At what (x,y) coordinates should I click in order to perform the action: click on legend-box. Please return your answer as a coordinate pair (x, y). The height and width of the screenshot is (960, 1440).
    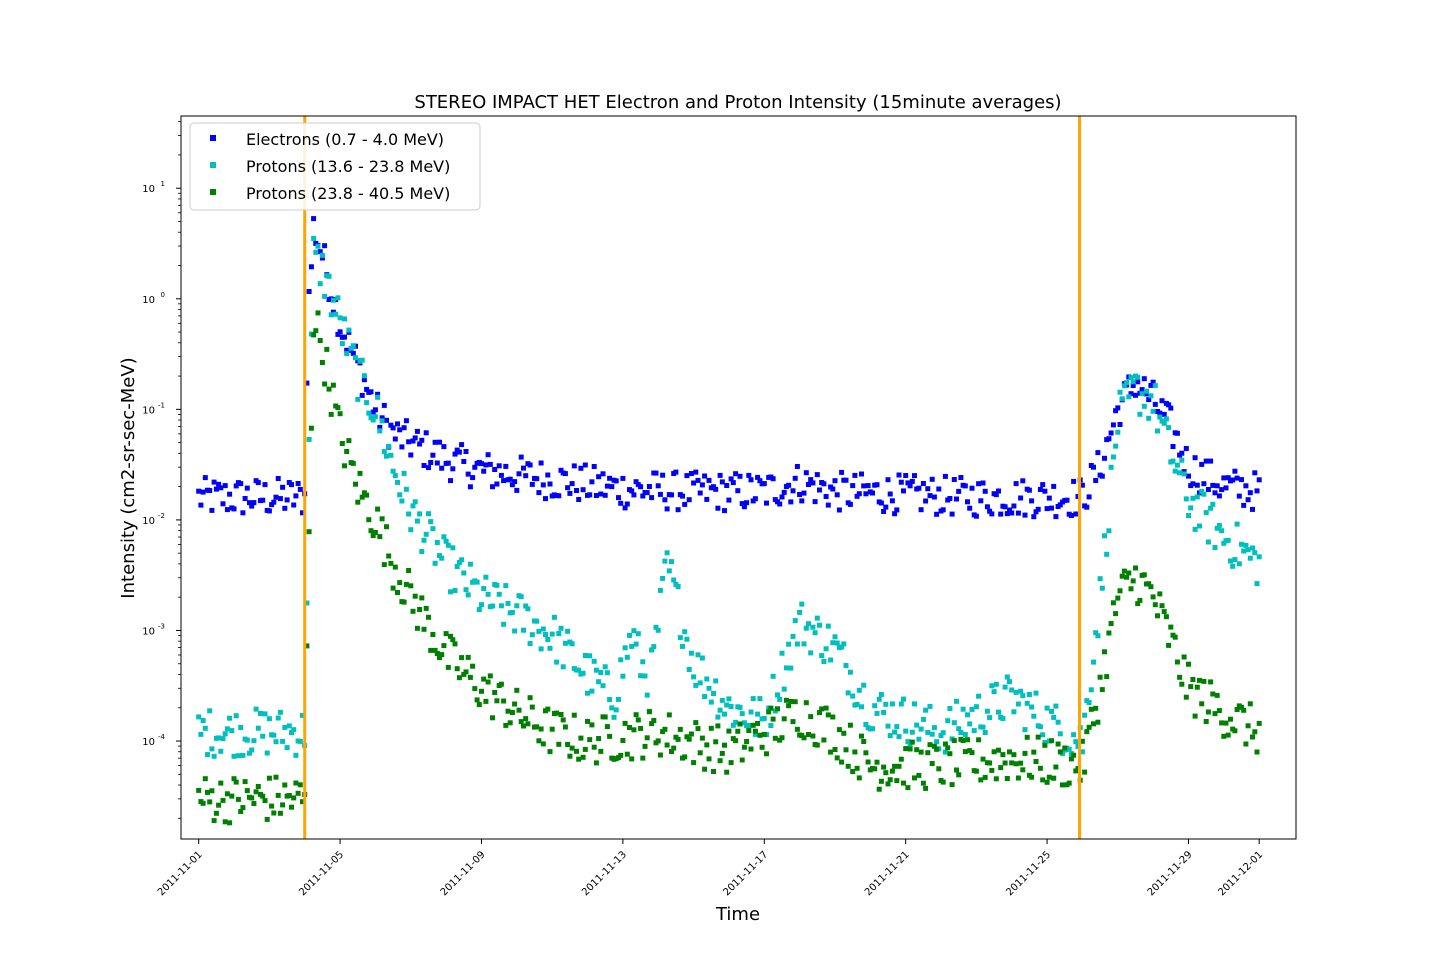
    Looking at the image, I should click on (335, 166).